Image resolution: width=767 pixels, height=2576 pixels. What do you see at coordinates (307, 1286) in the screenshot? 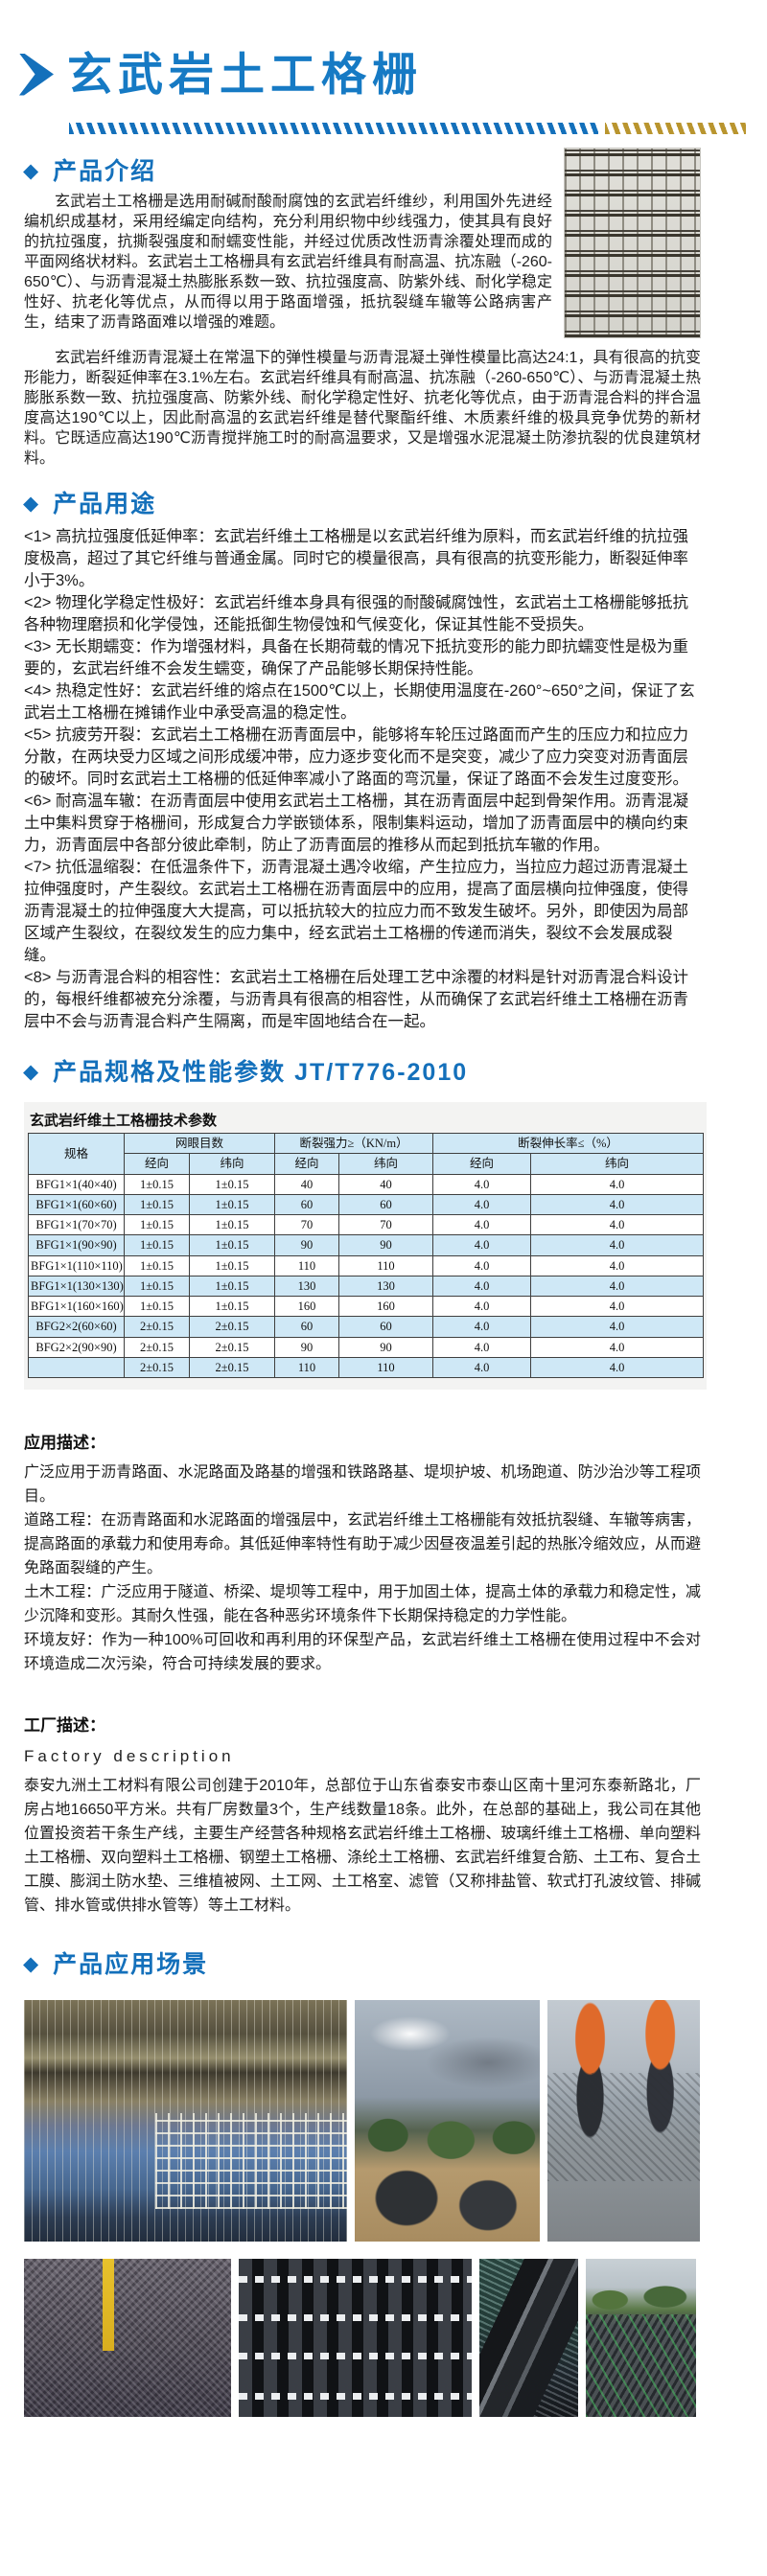
I see `cell: 130` at bounding box center [307, 1286].